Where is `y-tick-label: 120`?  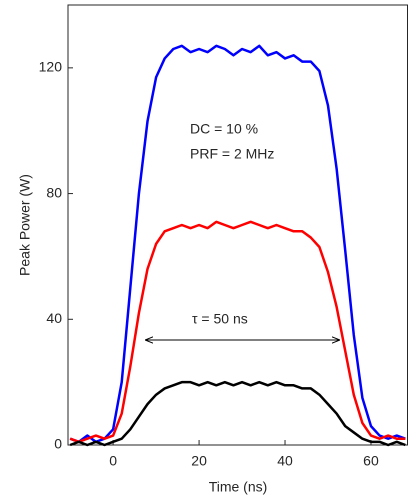
y-tick-label: 120 is located at coordinates (51, 67).